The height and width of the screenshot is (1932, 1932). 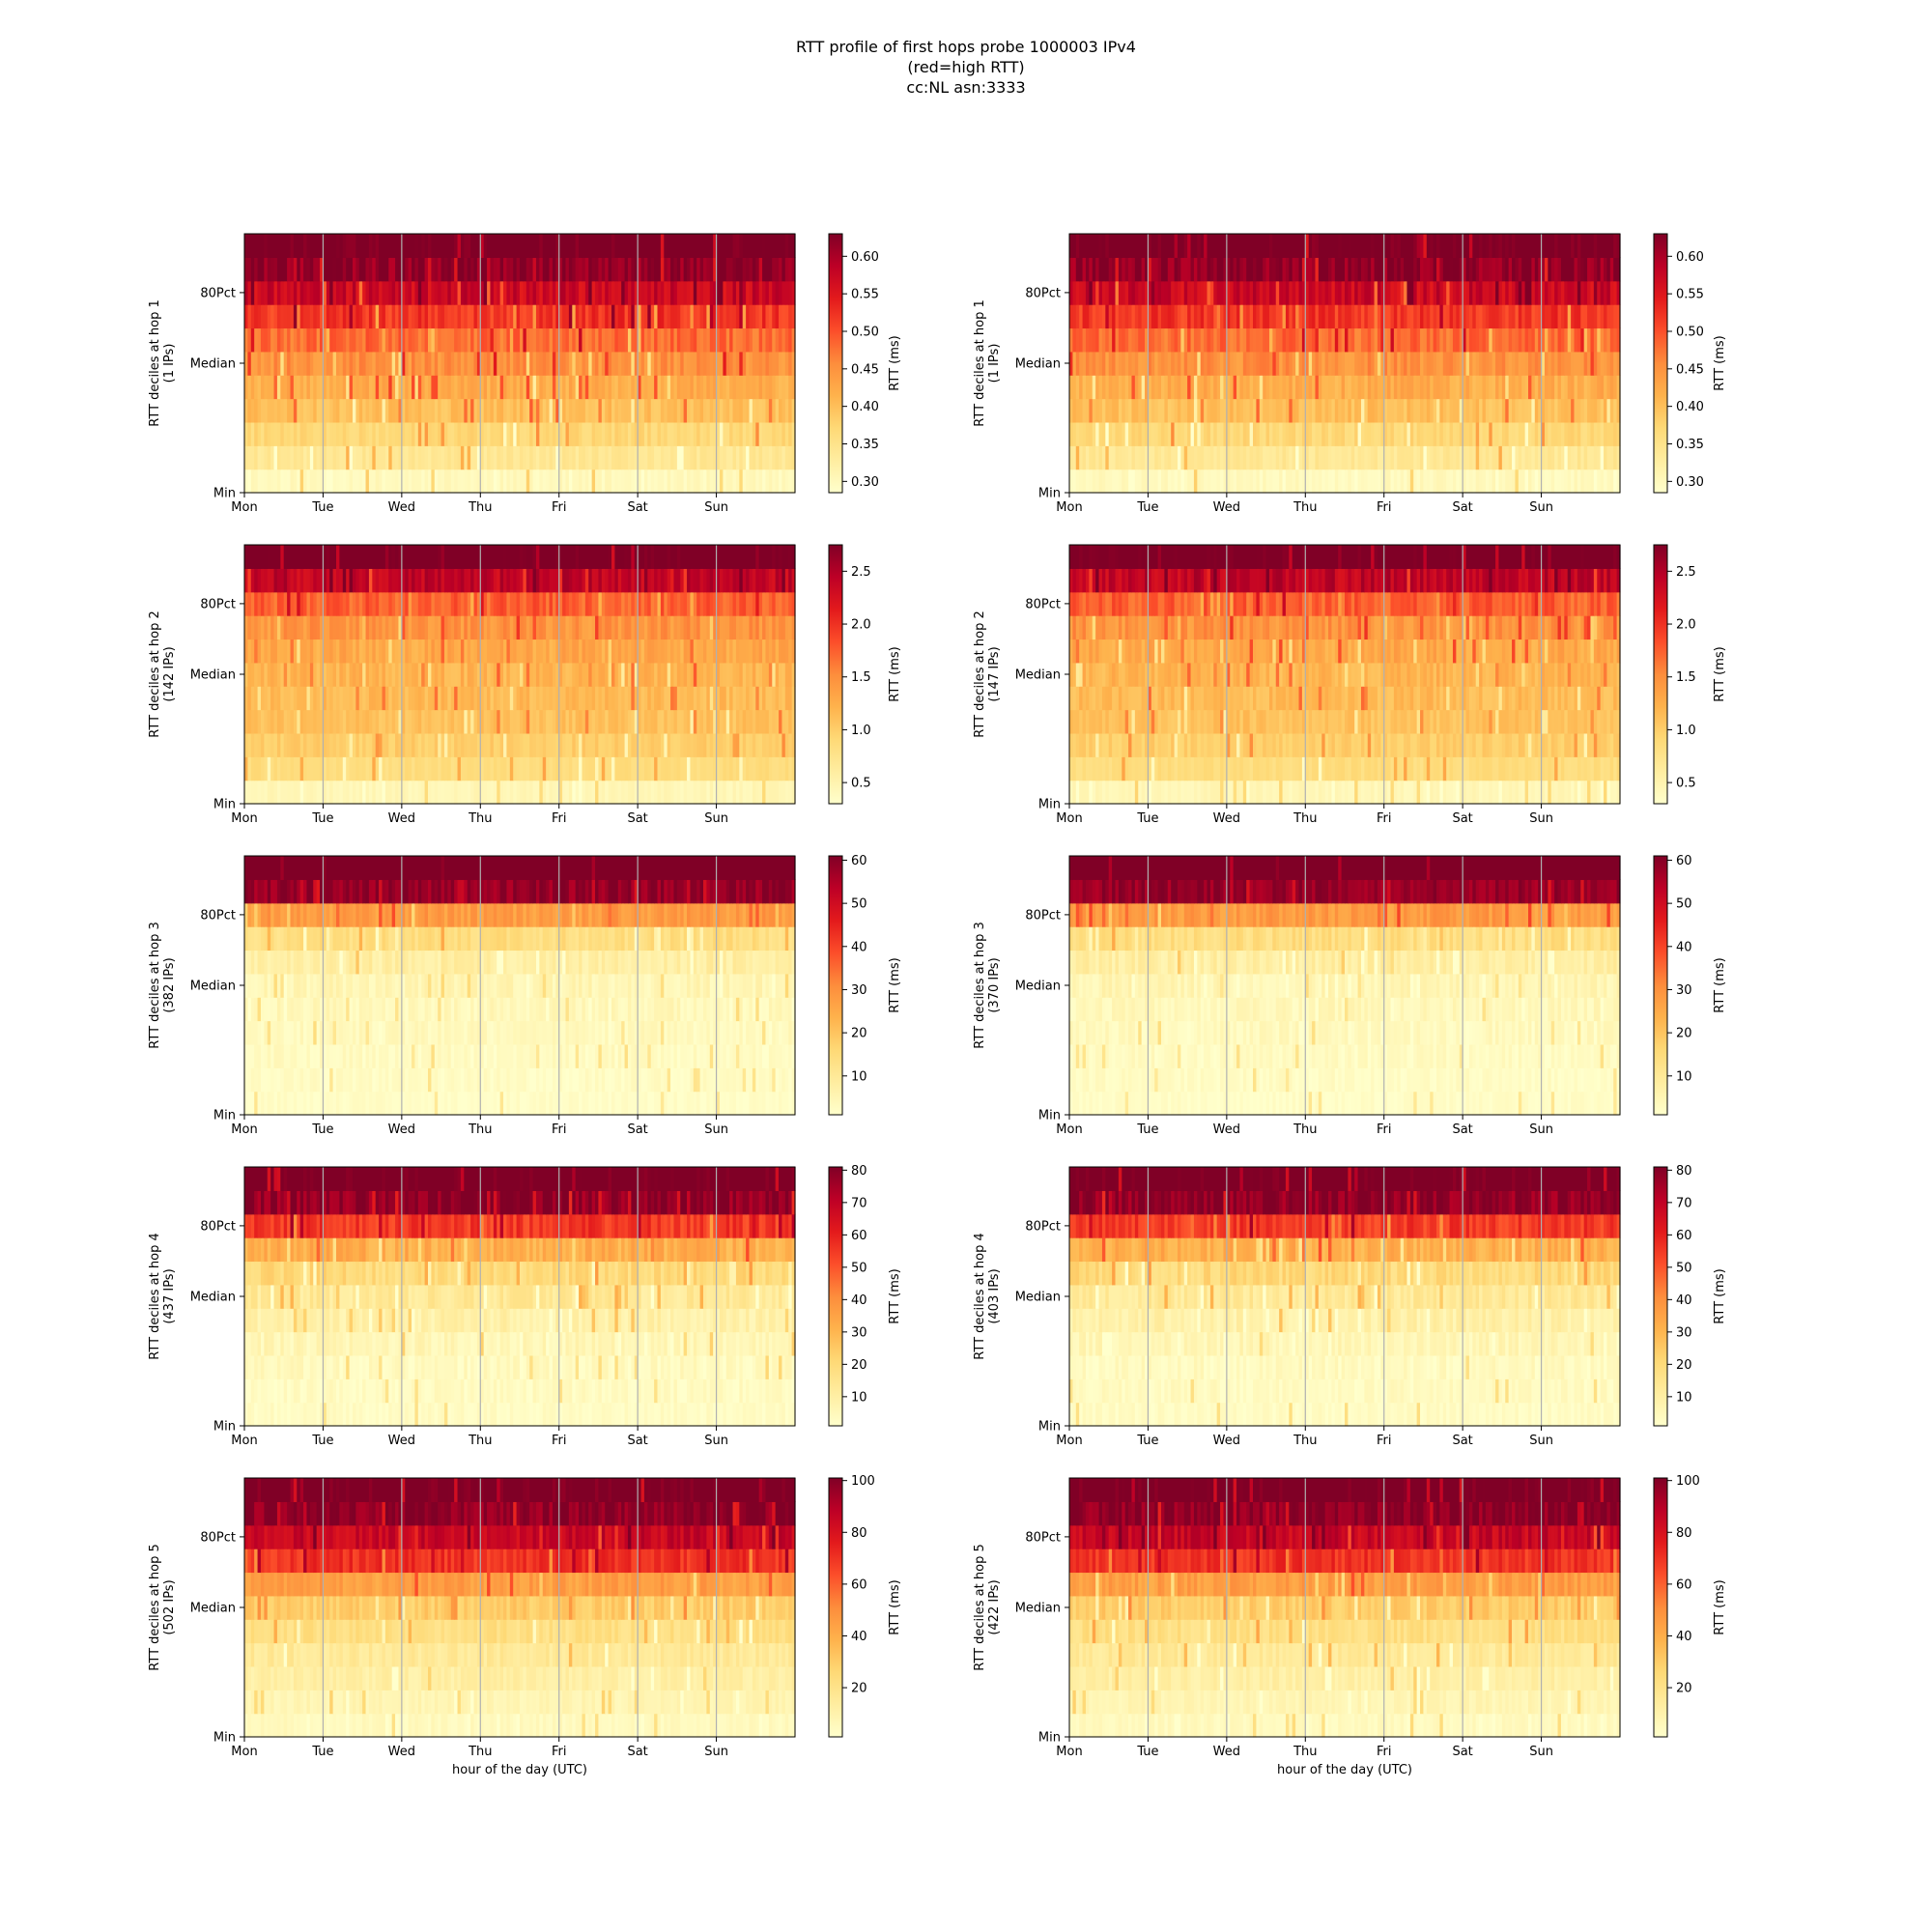 I want to click on y-axis-label-line-2: (1 IPs), so click(x=169, y=364).